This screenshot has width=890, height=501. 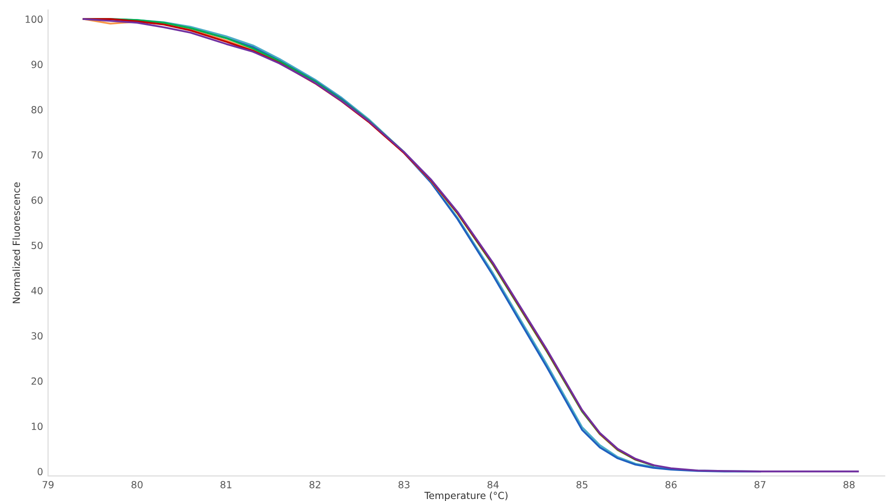 What do you see at coordinates (37, 381) in the screenshot?
I see `y-tick-label: 20` at bounding box center [37, 381].